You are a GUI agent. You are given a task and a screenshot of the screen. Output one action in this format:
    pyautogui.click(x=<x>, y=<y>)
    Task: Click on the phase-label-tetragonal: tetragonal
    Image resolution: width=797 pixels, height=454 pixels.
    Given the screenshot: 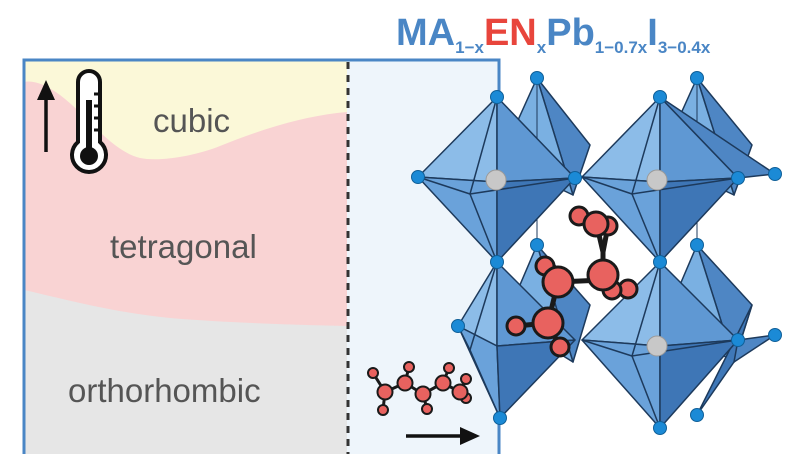 What is the action you would take?
    pyautogui.click(x=183, y=246)
    